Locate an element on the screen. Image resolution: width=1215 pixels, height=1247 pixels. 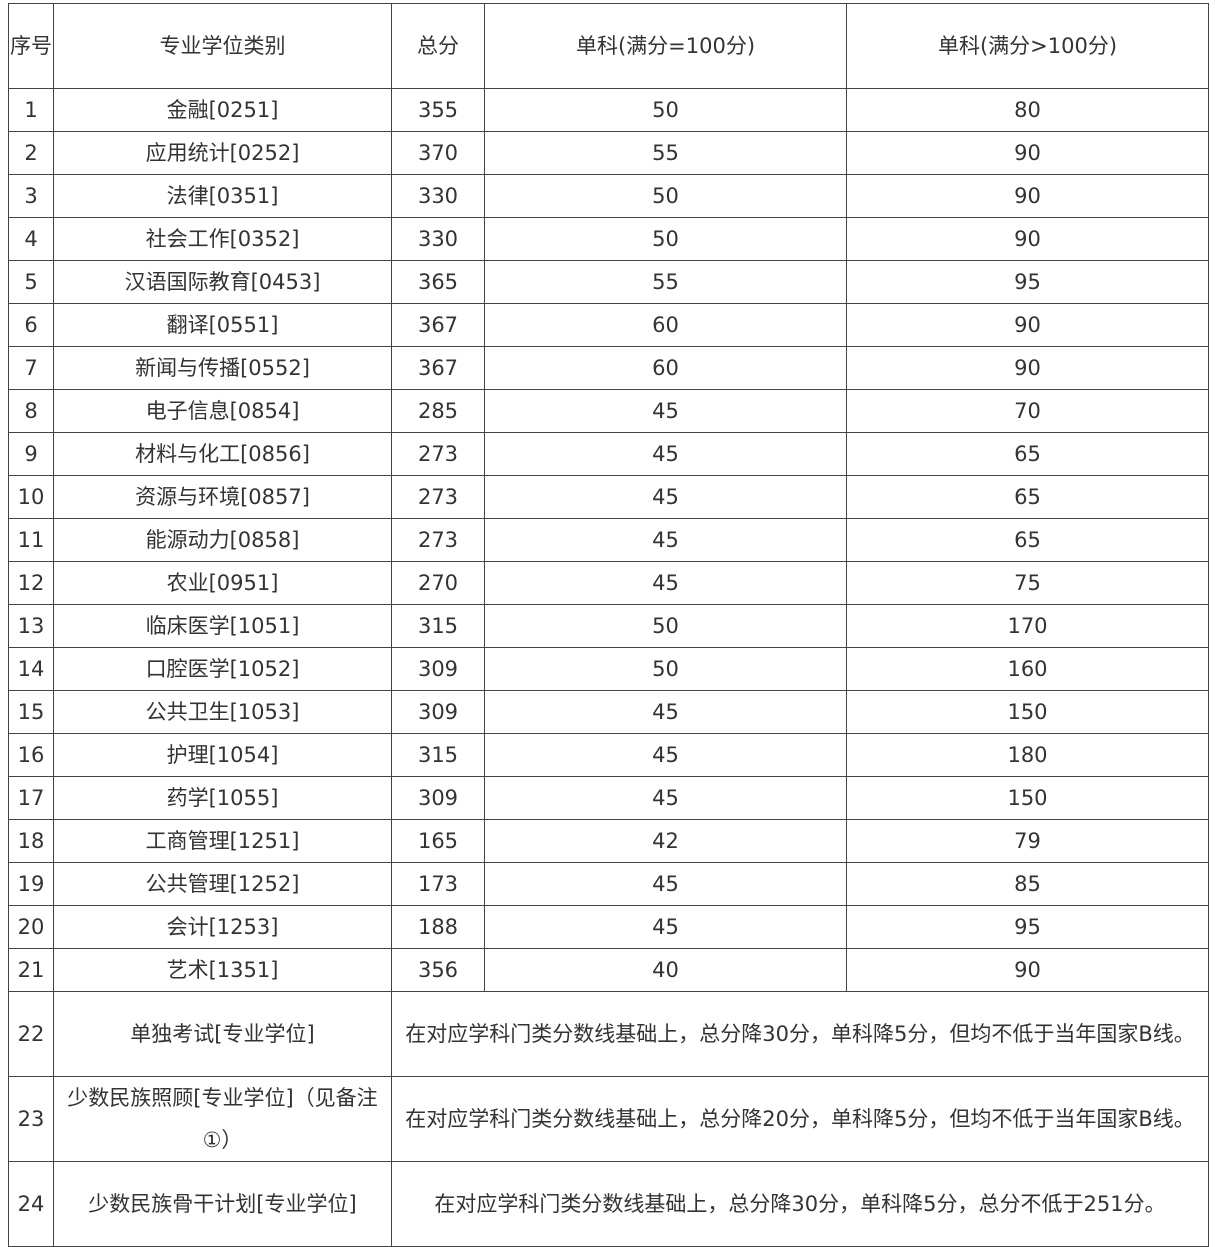
table-row: 6 翻译[0551] 367 60 90 is located at coordinates (608, 325).